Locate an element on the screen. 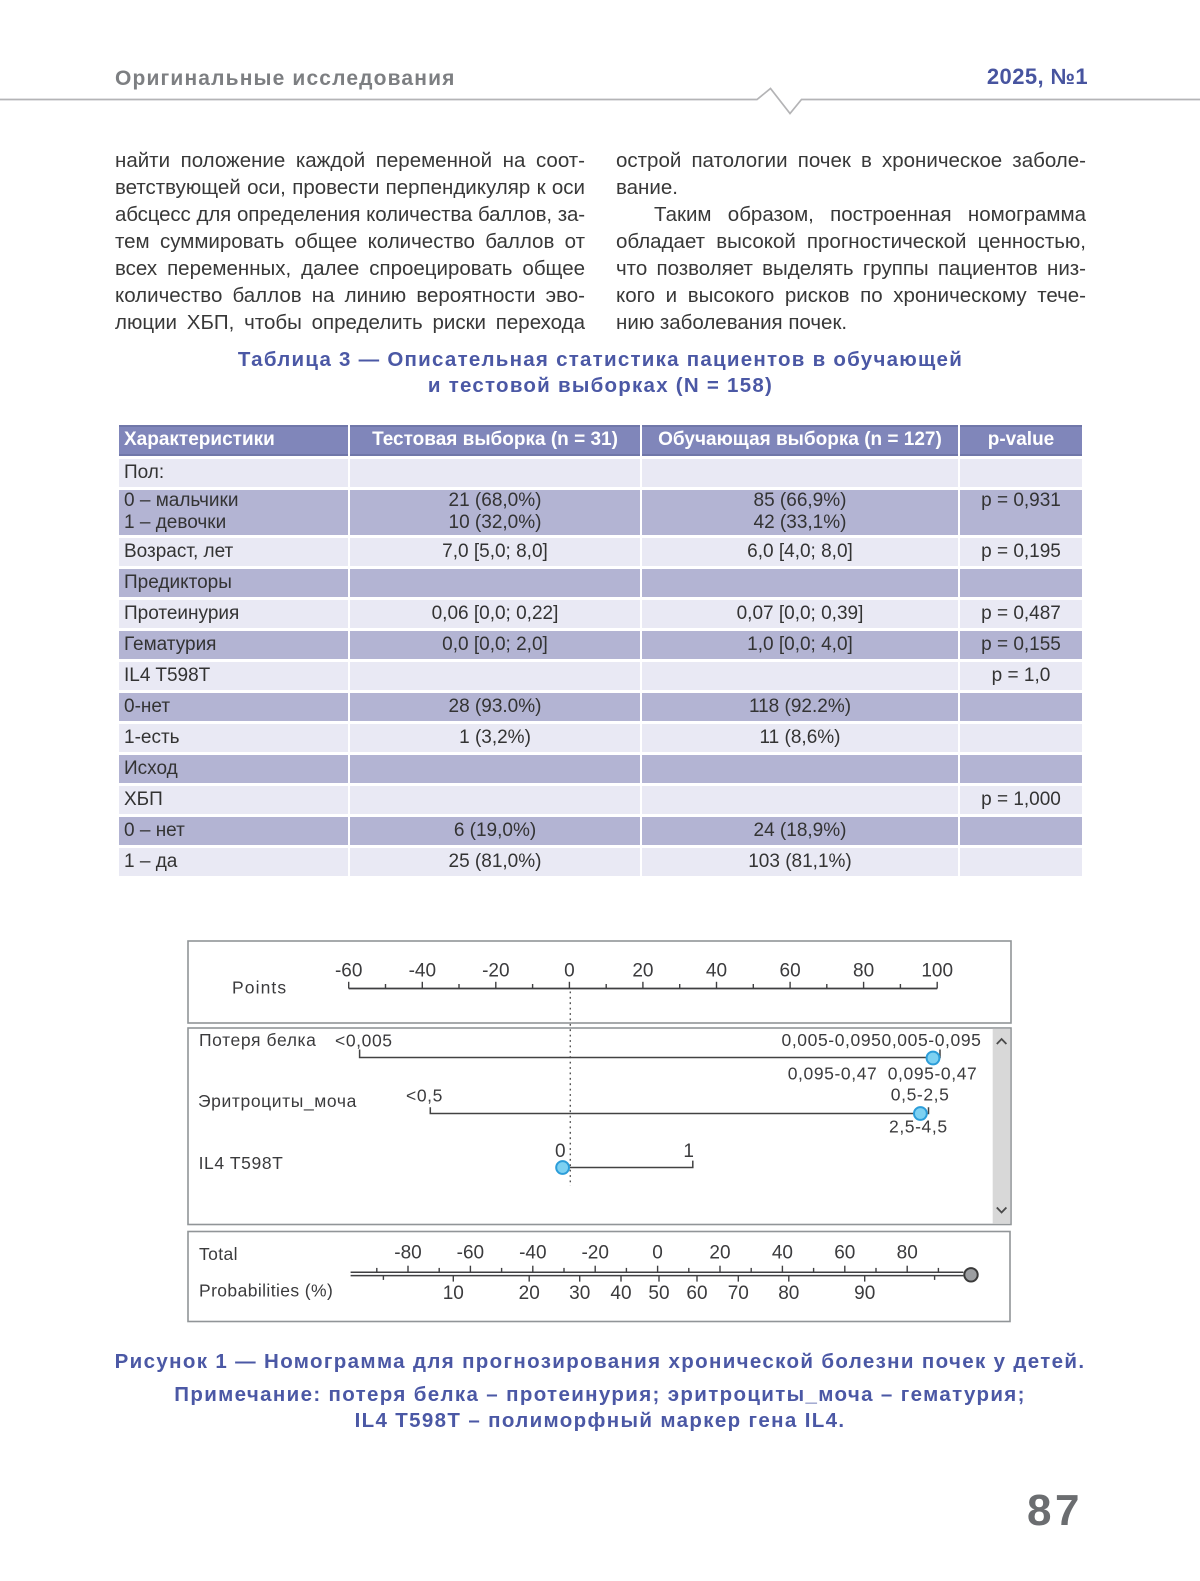  svg-text: 10 is located at coordinates (453, 1293).